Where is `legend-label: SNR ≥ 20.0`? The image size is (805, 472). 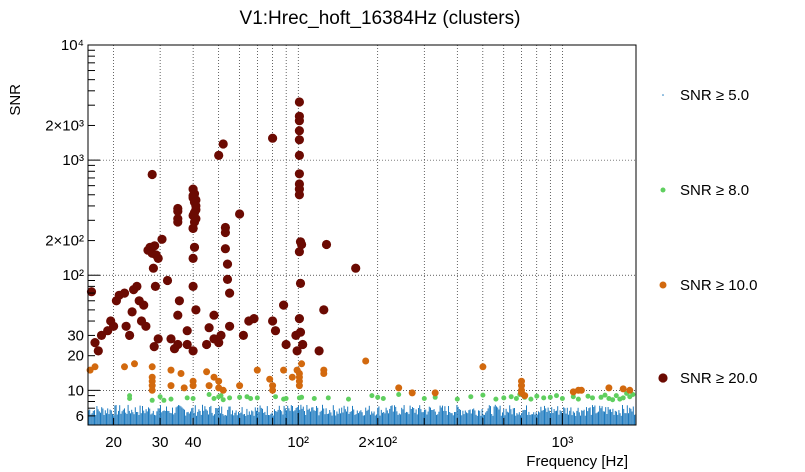
legend-label: SNR ≥ 20.0 is located at coordinates (718, 378).